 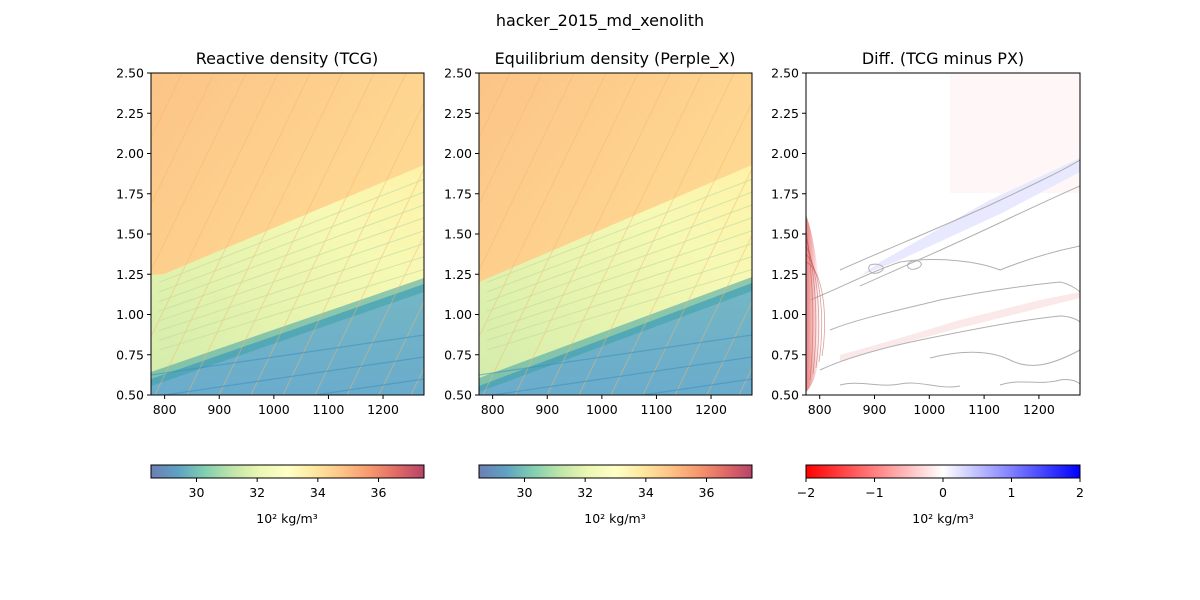 I want to click on colorbar-tick-label: 36, so click(x=707, y=492).